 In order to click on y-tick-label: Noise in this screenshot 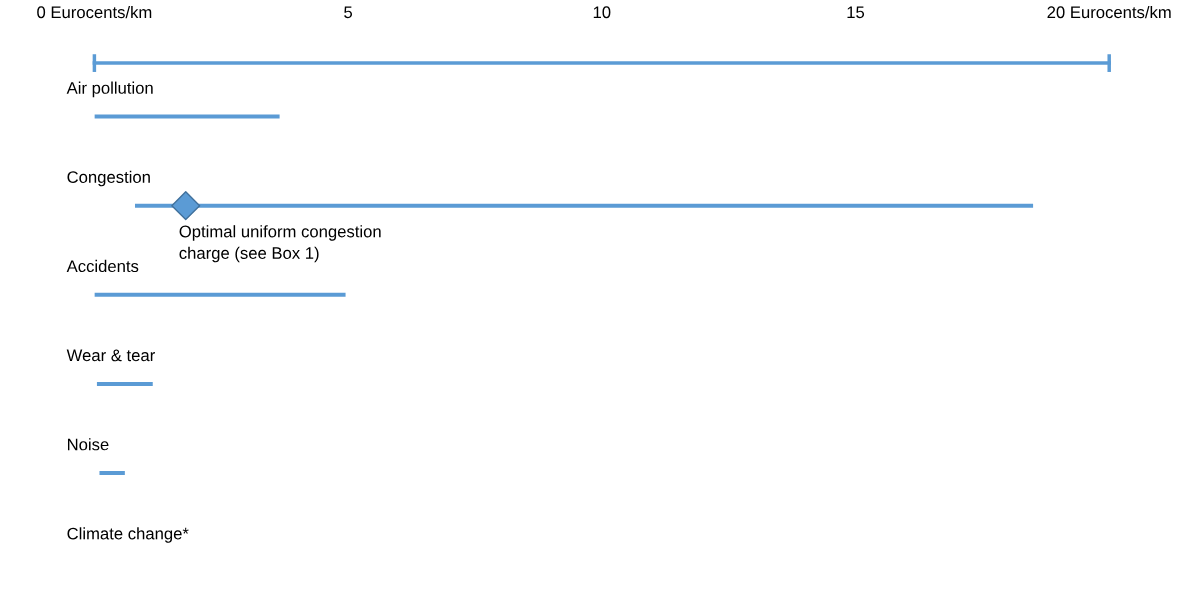, I will do `click(88, 444)`.